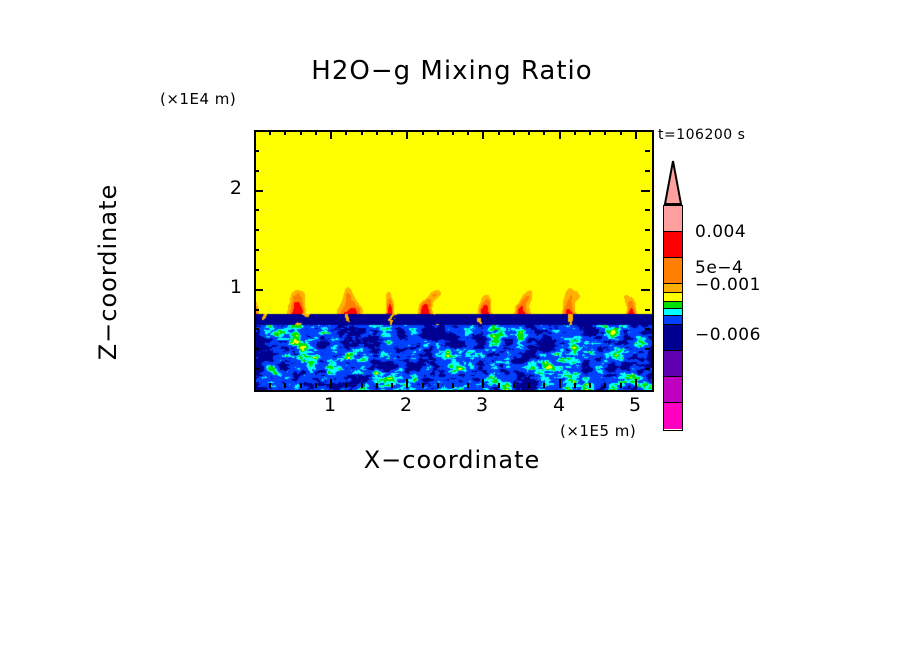  Describe the element at coordinates (673, 364) in the screenshot. I see `colorbar-band-purple` at that location.